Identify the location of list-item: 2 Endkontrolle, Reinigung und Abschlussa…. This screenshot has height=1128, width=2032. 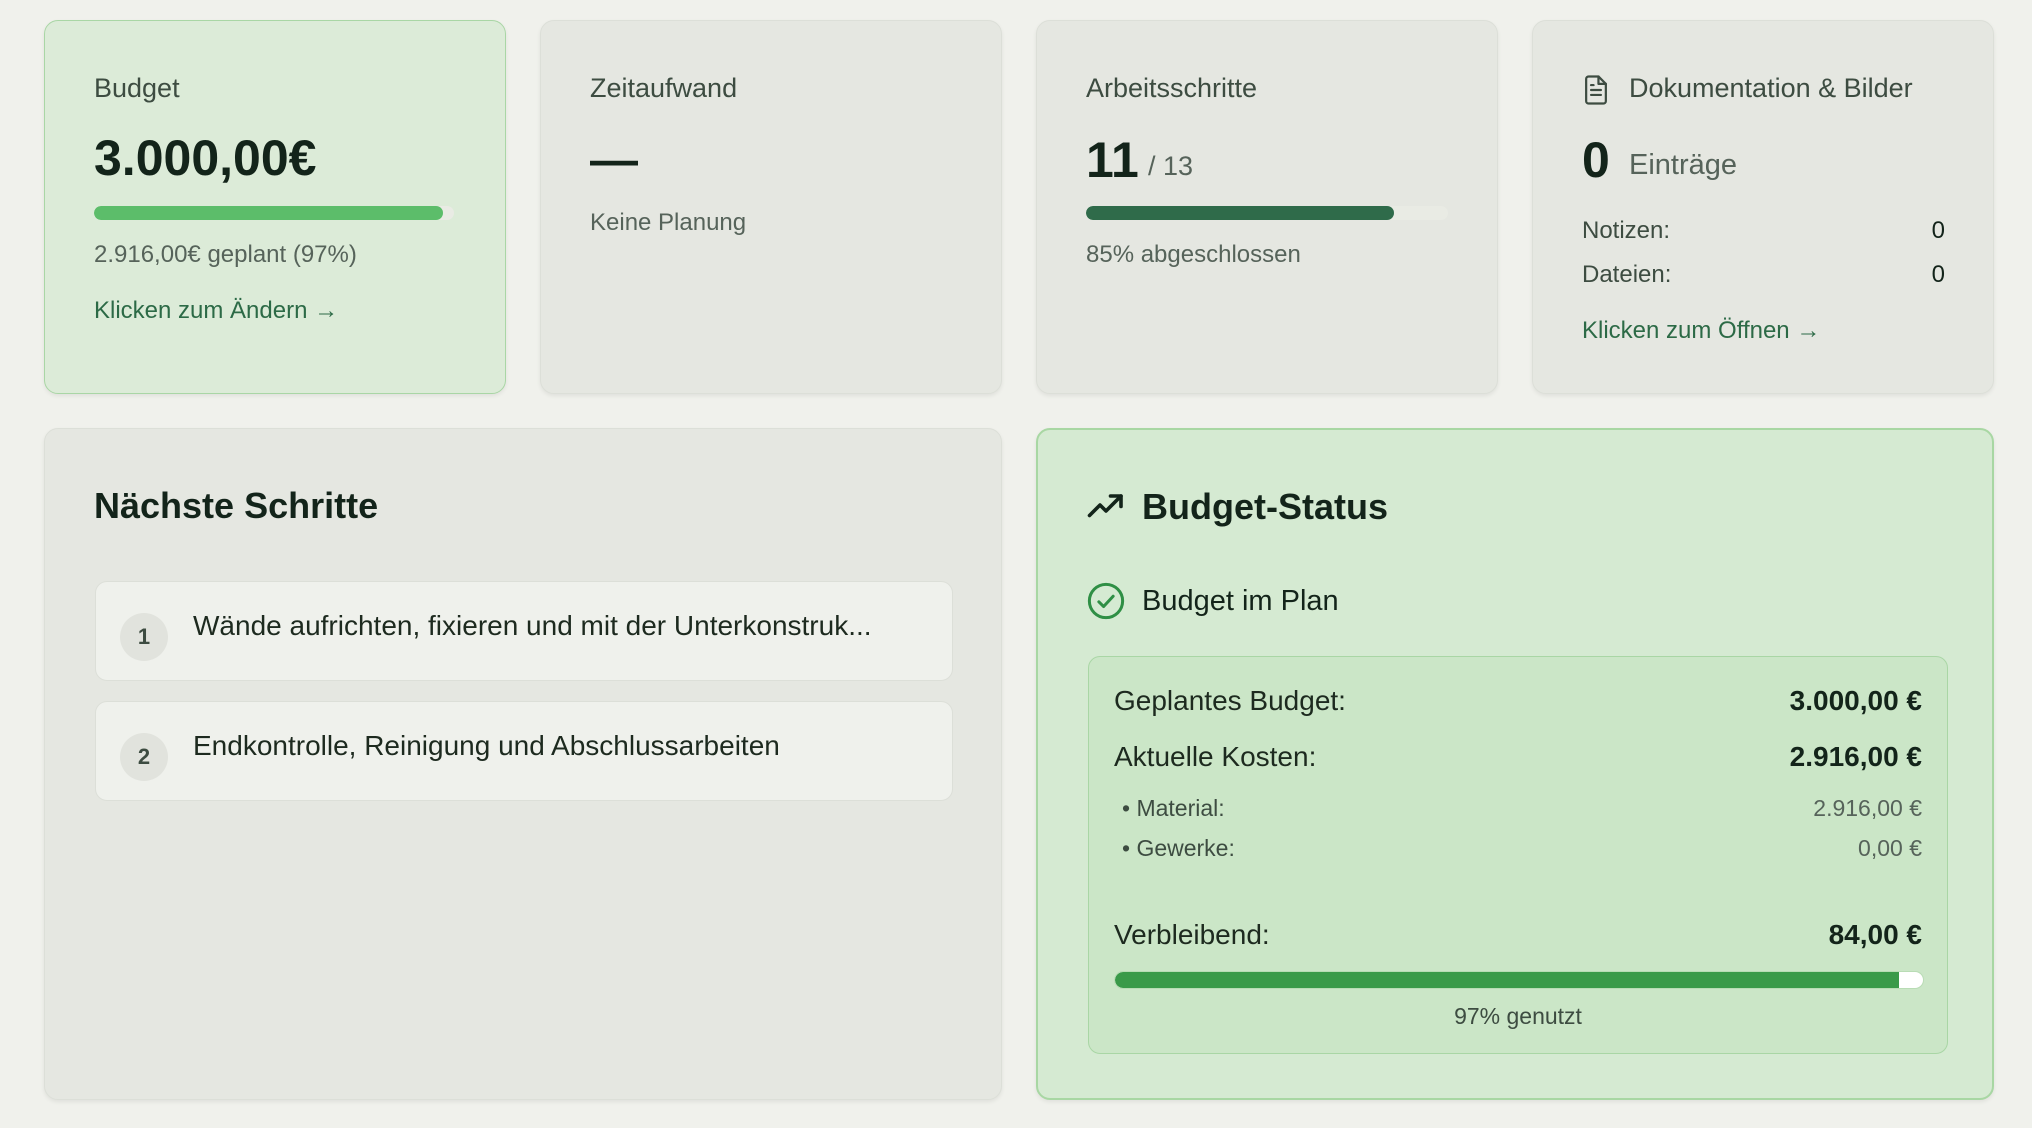
(524, 751).